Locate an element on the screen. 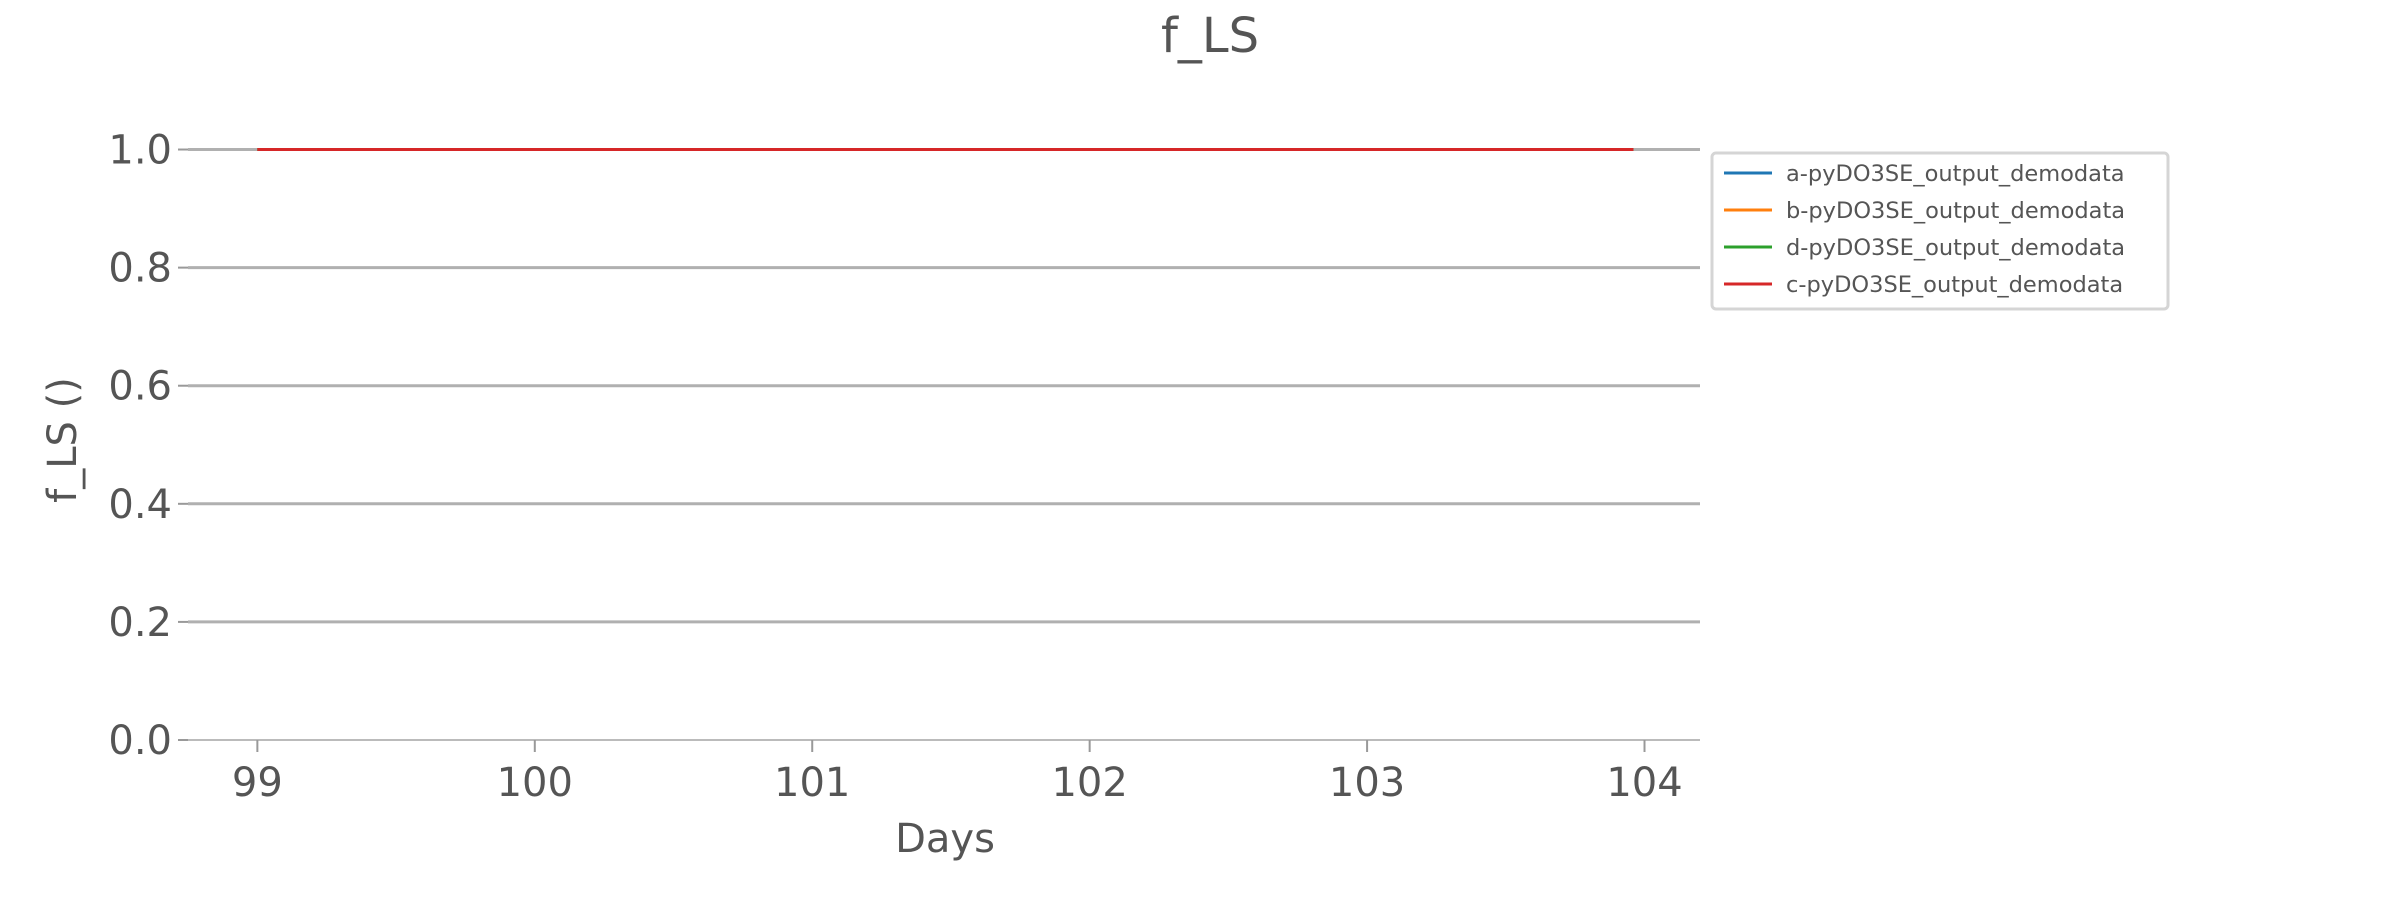 Image resolution: width=2400 pixels, height=900 pixels. legend-label: c-pyDO3SE_output_demodata is located at coordinates (1954, 285).